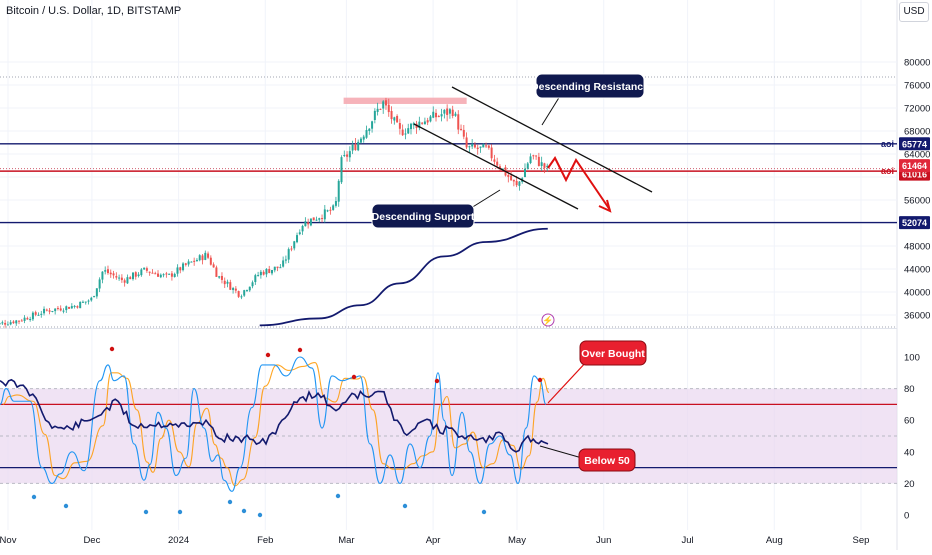 The width and height of the screenshot is (932, 555). I want to click on time-axis-tick: Jul, so click(688, 540).